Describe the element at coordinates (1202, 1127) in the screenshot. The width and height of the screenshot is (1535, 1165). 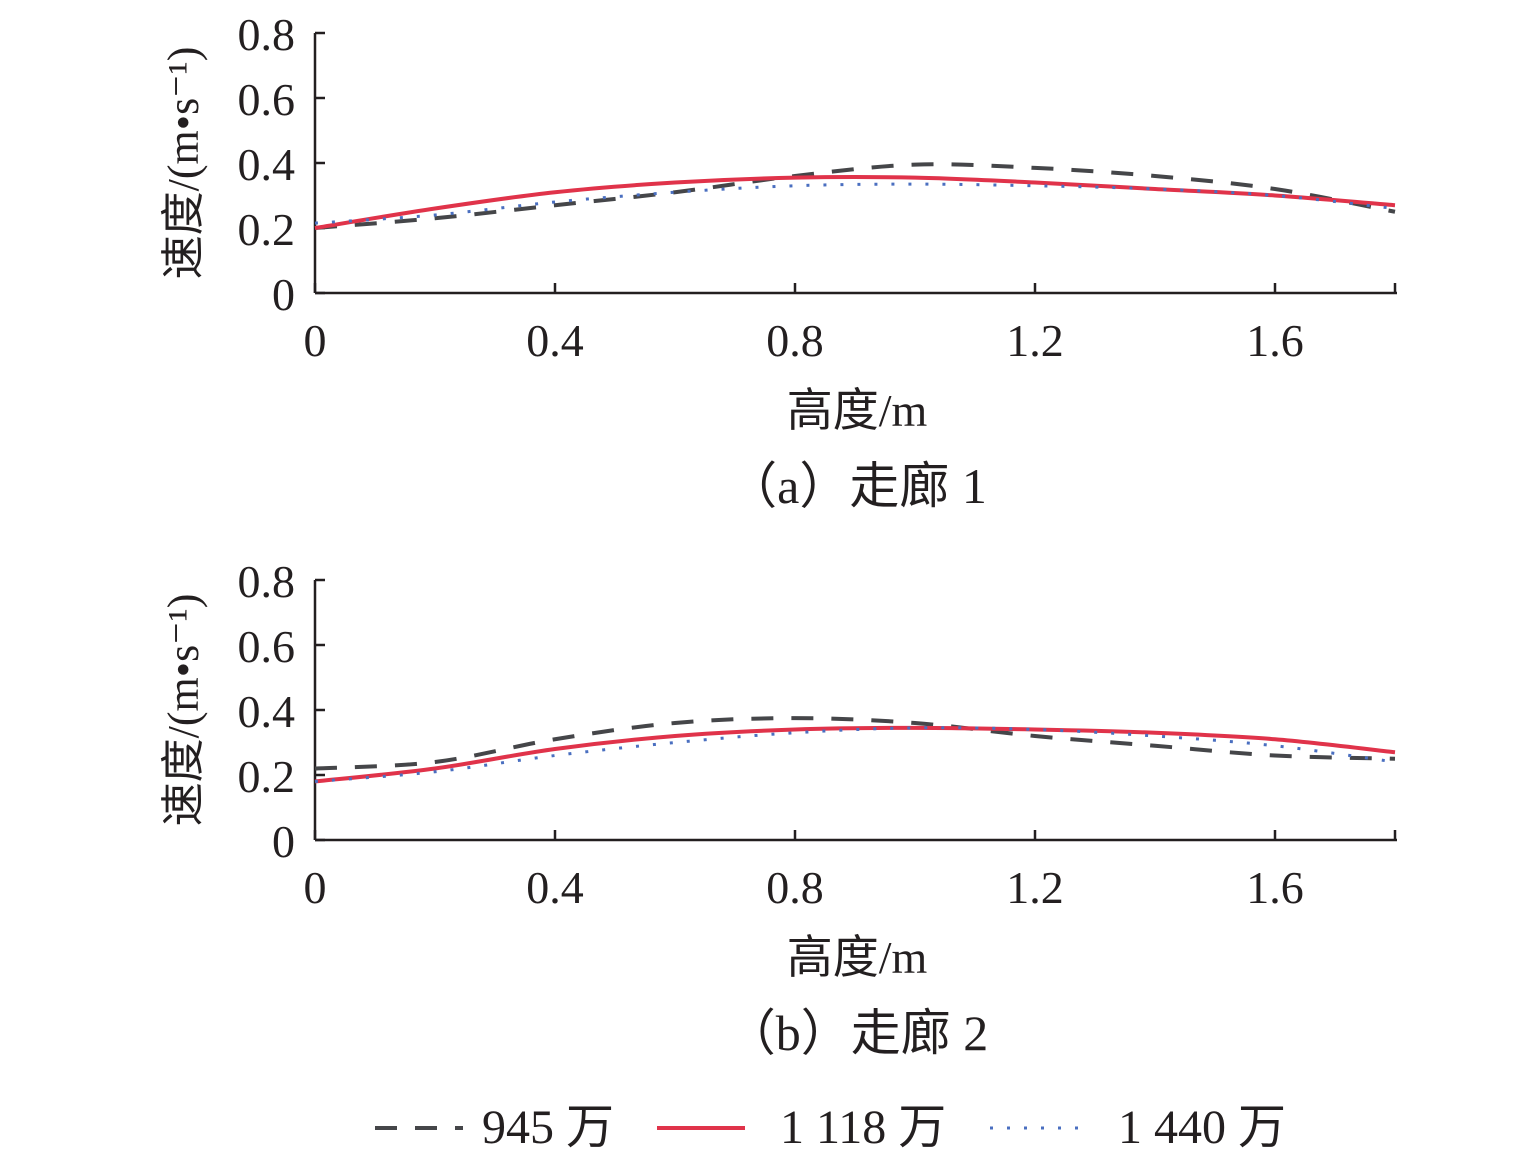
I see `legend-label: 1 440 万` at that location.